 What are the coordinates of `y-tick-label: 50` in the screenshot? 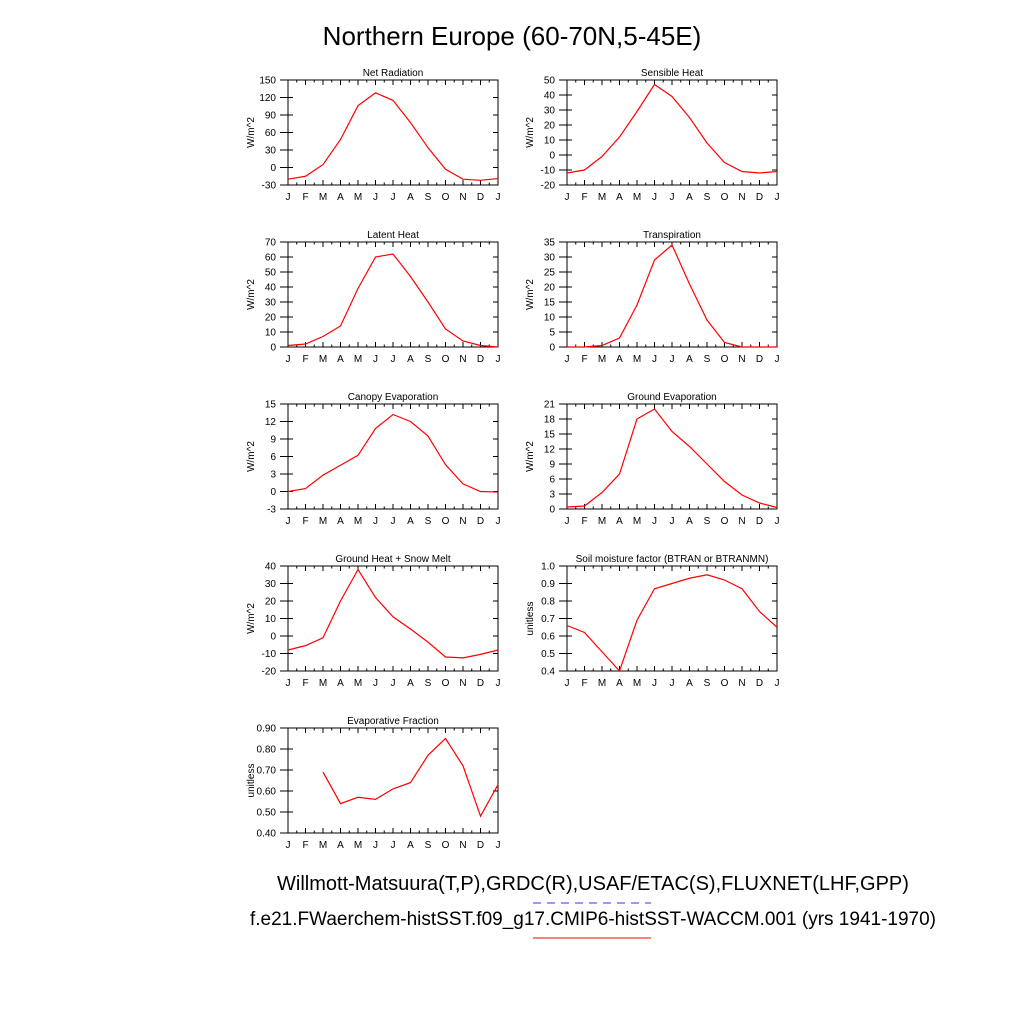 It's located at (271, 273).